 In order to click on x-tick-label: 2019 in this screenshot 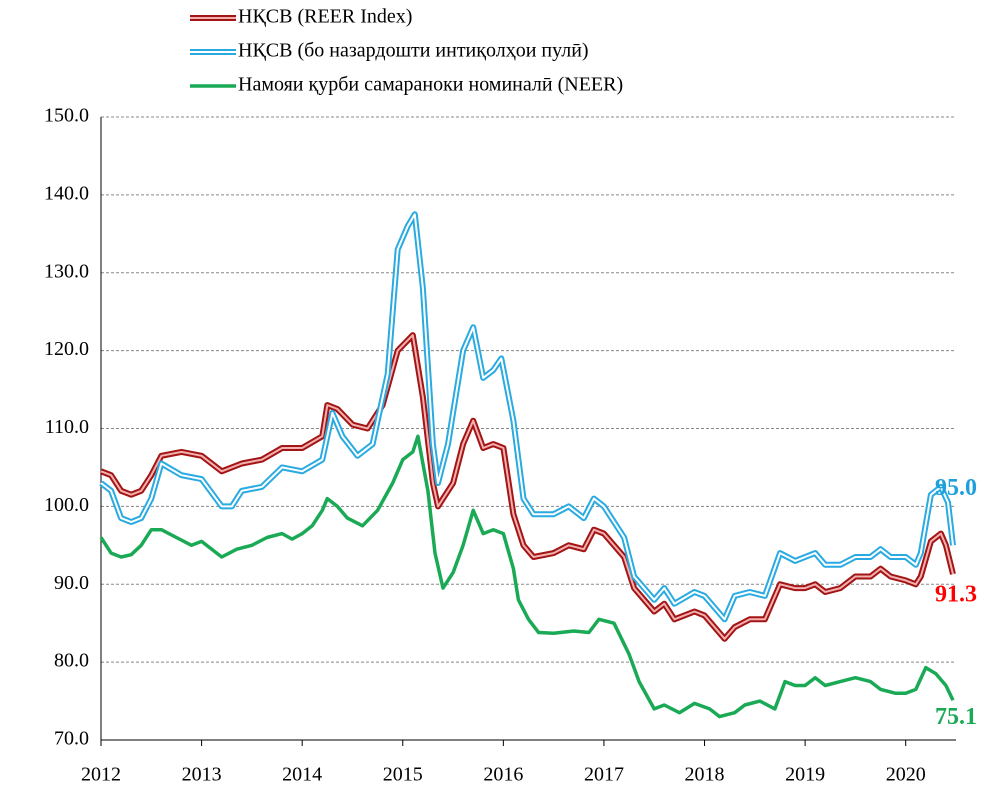, I will do `click(805, 775)`.